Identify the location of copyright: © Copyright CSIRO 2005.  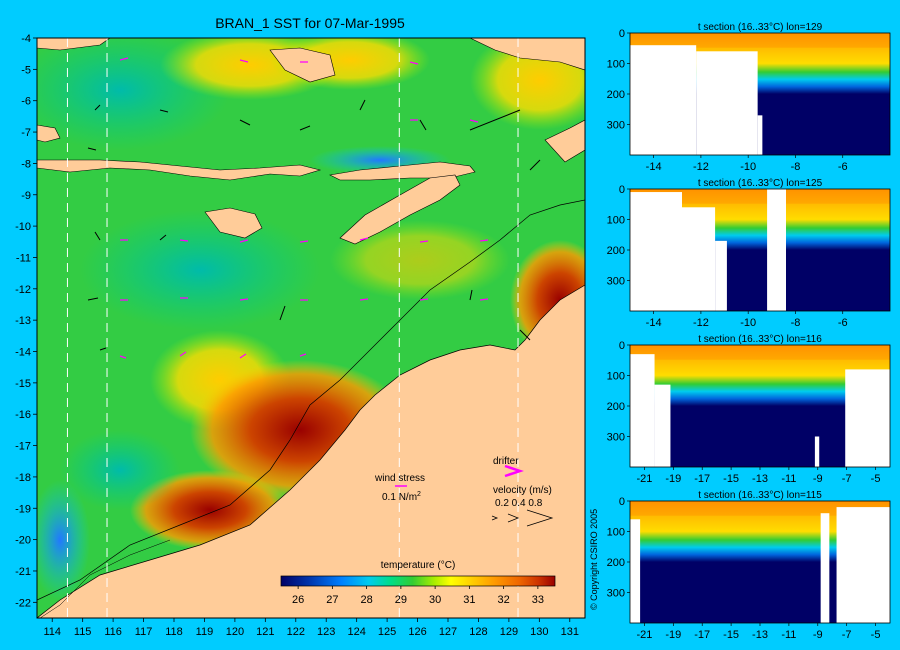
(594, 559).